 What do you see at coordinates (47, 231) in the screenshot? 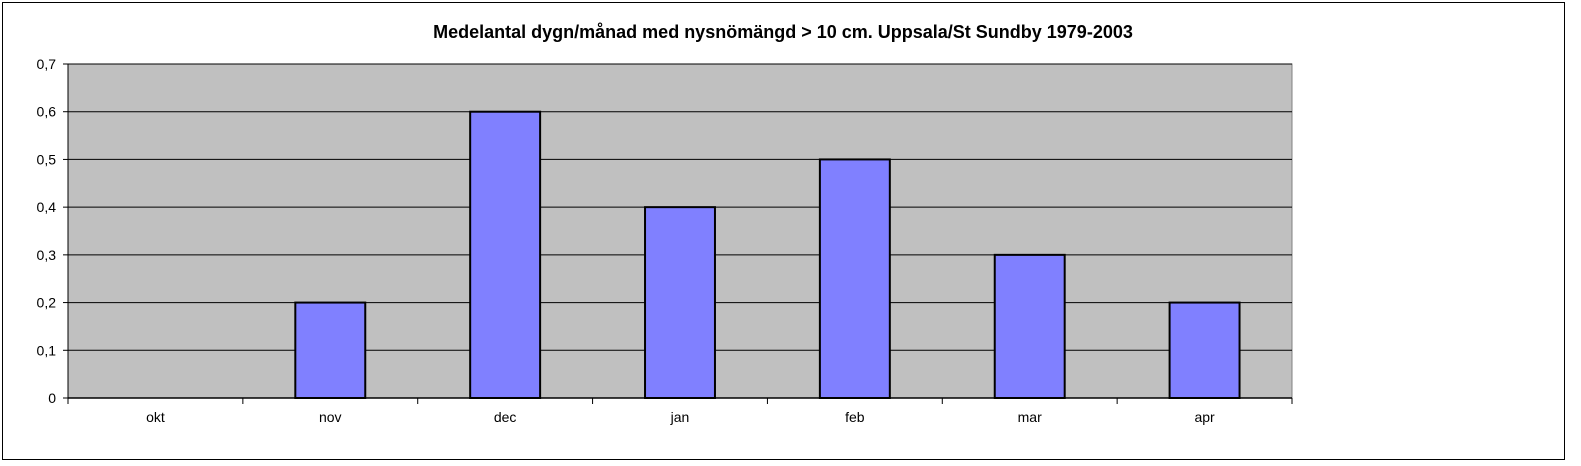
I see `y-tick-labels: 0 0,1 0,2 0,3 0,4 0,5 0,6 0,7` at bounding box center [47, 231].